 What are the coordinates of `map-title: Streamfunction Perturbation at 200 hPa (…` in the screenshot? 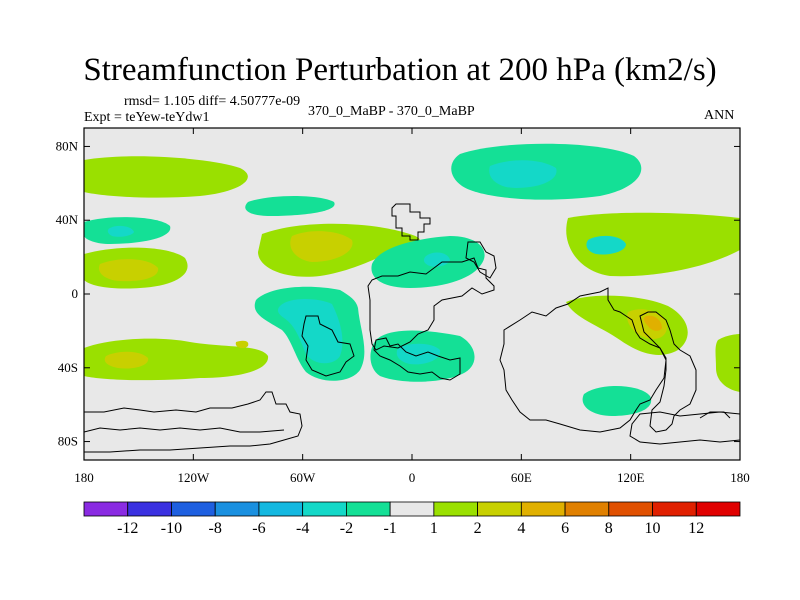 It's located at (400, 70).